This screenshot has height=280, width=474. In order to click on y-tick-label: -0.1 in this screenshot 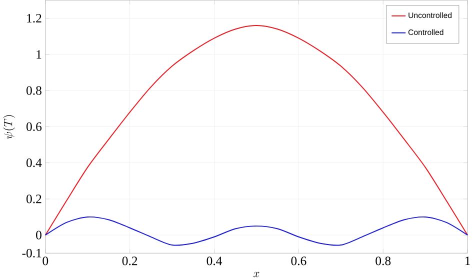, I will do `click(32, 253)`.